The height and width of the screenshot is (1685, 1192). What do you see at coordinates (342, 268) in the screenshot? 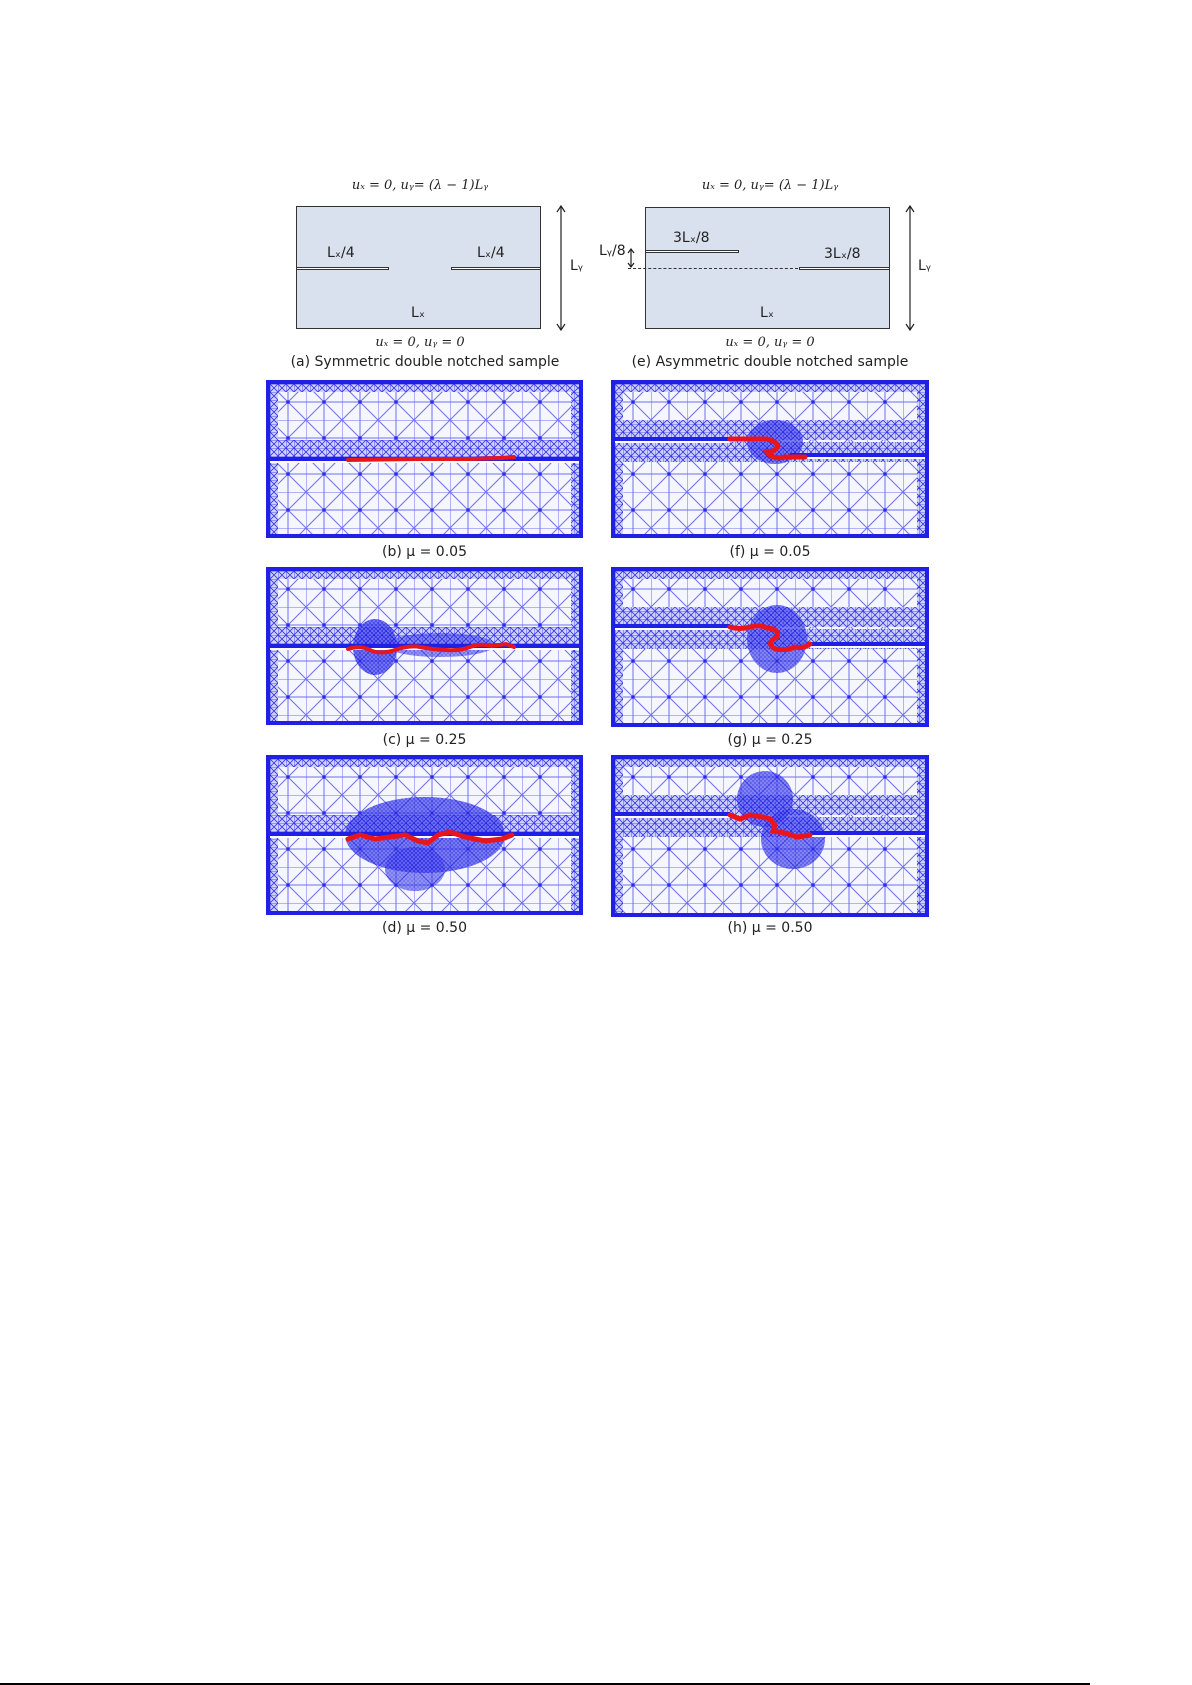
I see `schematic-a-left-notch` at bounding box center [342, 268].